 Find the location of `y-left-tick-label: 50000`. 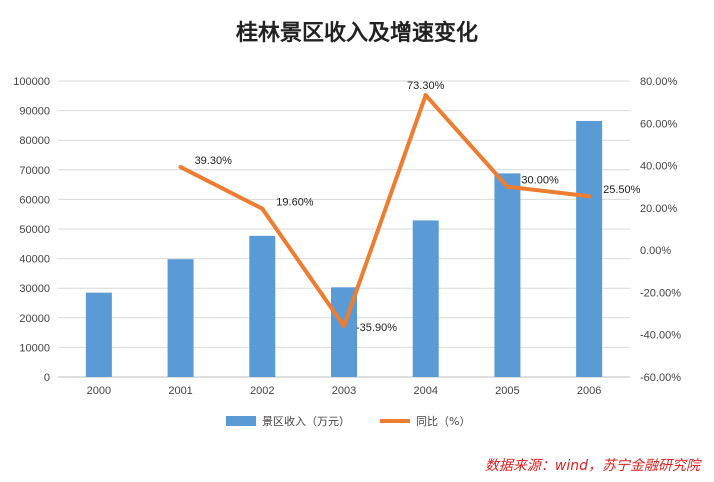

y-left-tick-label: 50000 is located at coordinates (34, 230).